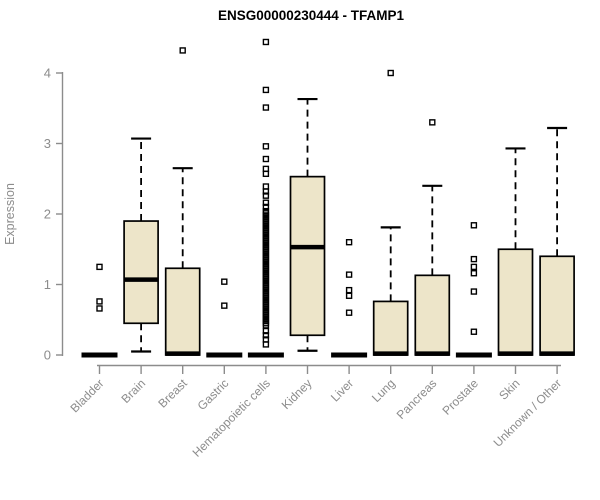  Describe the element at coordinates (297, 394) in the screenshot. I see `x-tick-label-kidney: Kidney` at that location.